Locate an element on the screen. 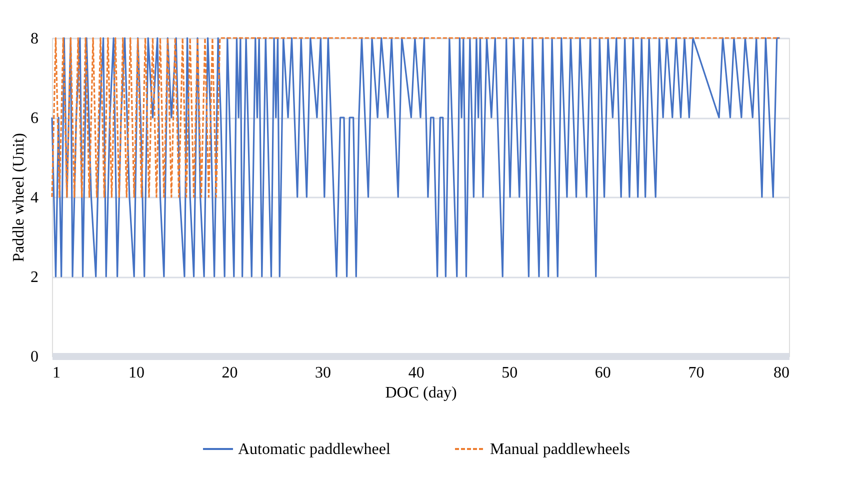 The width and height of the screenshot is (866, 491). y-tick-label: 2 is located at coordinates (34, 277).